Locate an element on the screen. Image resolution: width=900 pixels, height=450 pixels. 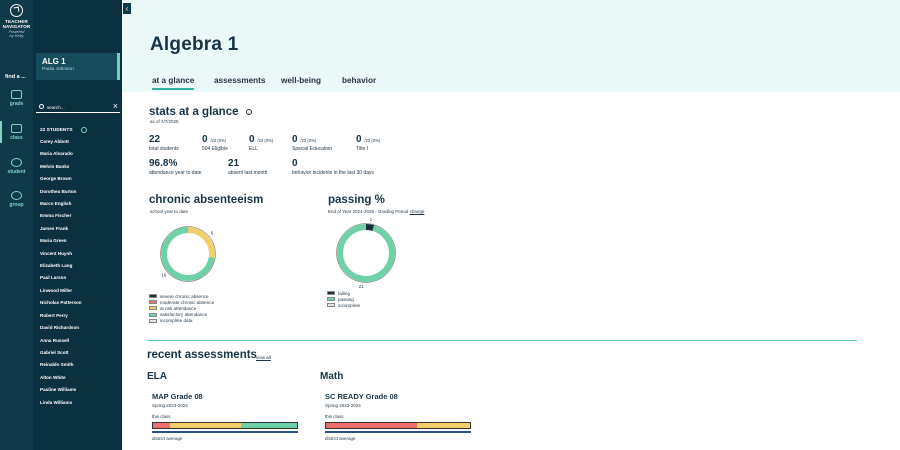
donut-slice-passing is located at coordinates (366, 253).